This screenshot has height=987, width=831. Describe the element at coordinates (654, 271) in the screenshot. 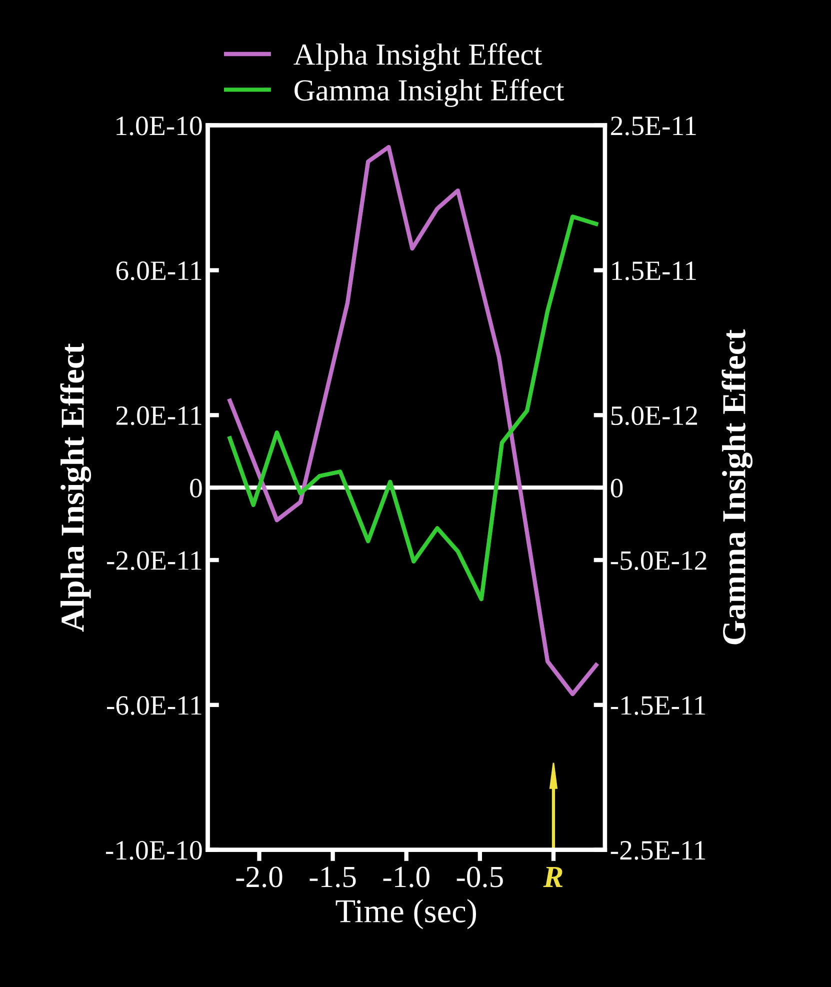

I see `y2-tick-label: 1.5E-11` at that location.